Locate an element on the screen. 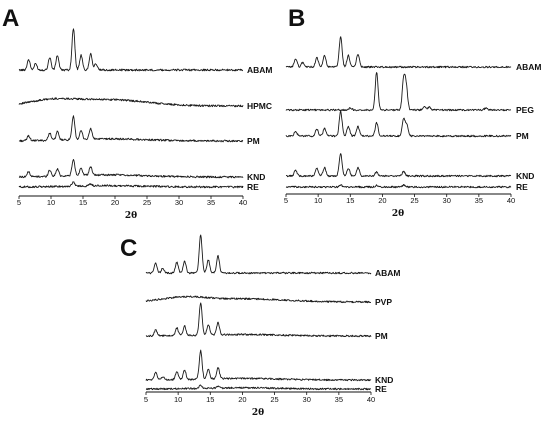  panel-c-letter: C is located at coordinates (128, 248).